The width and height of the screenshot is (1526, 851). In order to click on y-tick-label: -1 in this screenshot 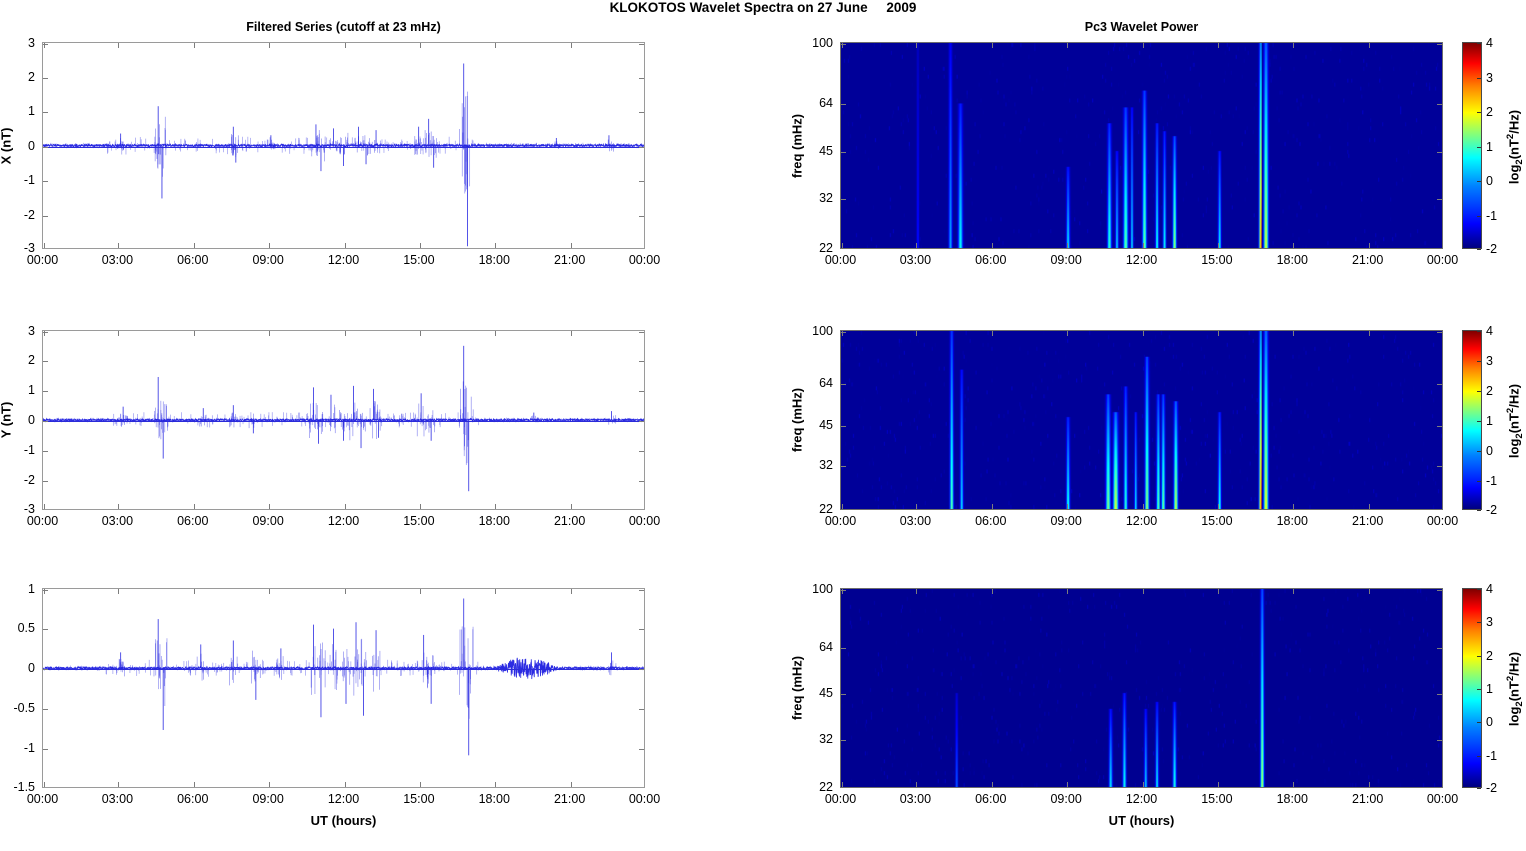, I will do `click(29, 450)`.